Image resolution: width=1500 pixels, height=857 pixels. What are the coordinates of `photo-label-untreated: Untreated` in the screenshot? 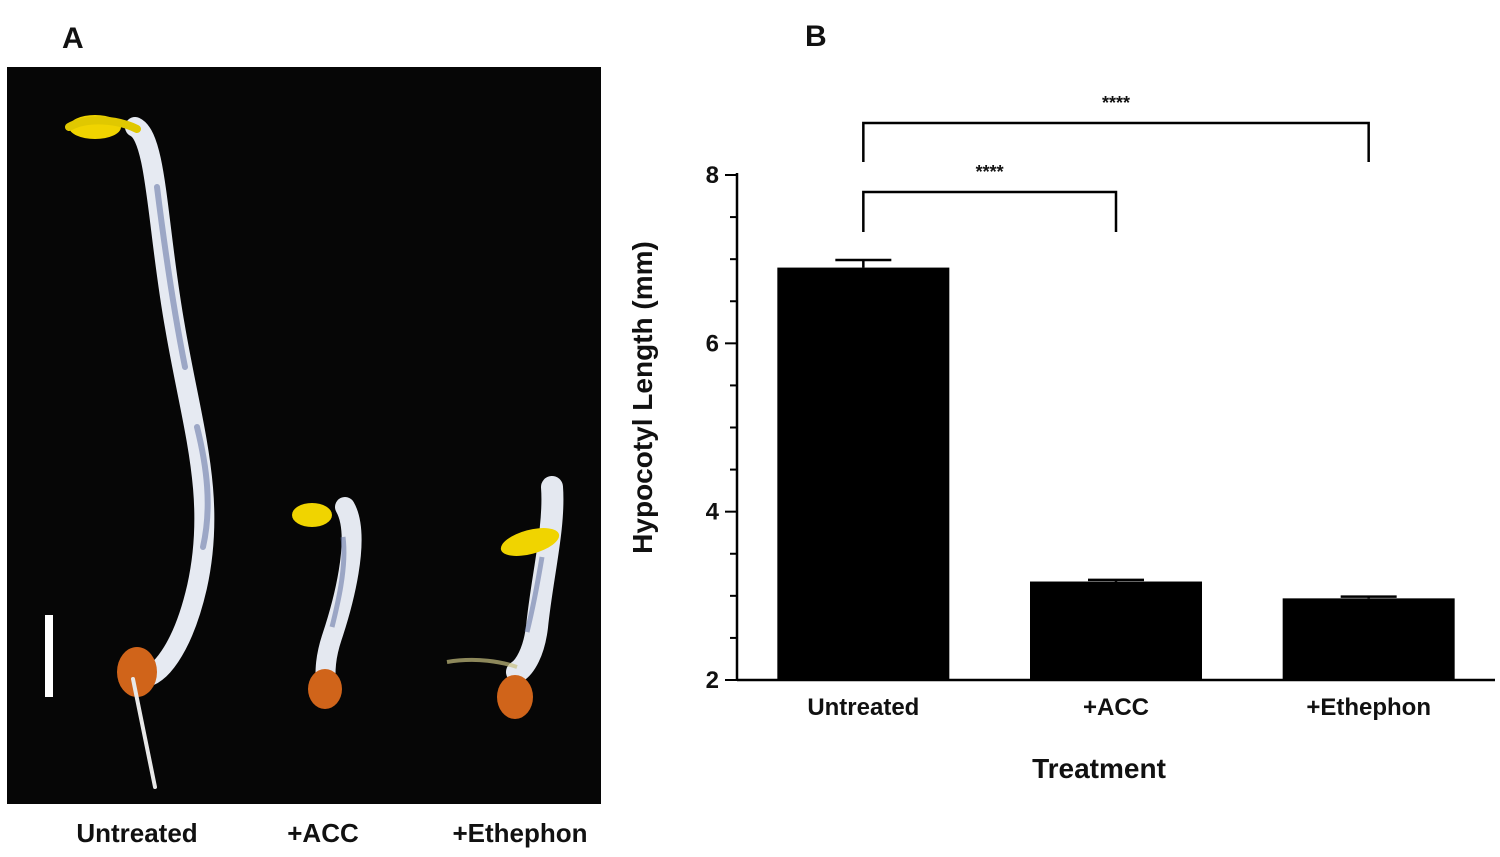 It's located at (137, 833).